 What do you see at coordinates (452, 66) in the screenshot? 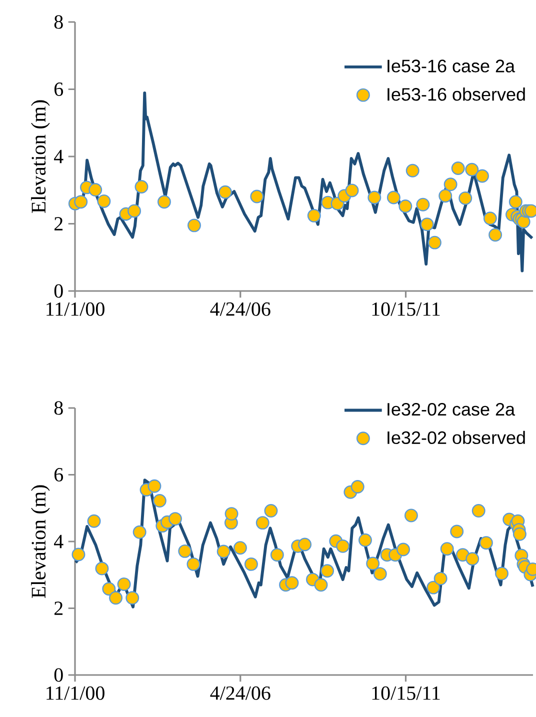
I see `legend-label: Ie53-16 case 2a` at bounding box center [452, 66].